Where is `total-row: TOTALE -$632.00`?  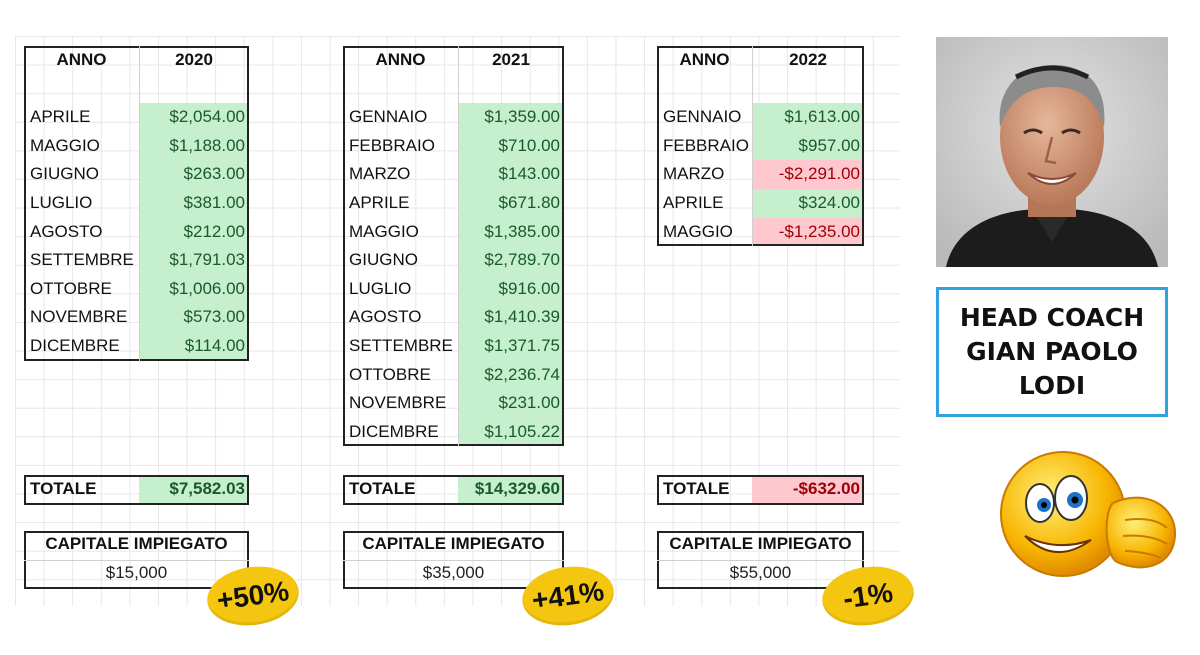 total-row: TOTALE -$632.00 is located at coordinates (760, 489).